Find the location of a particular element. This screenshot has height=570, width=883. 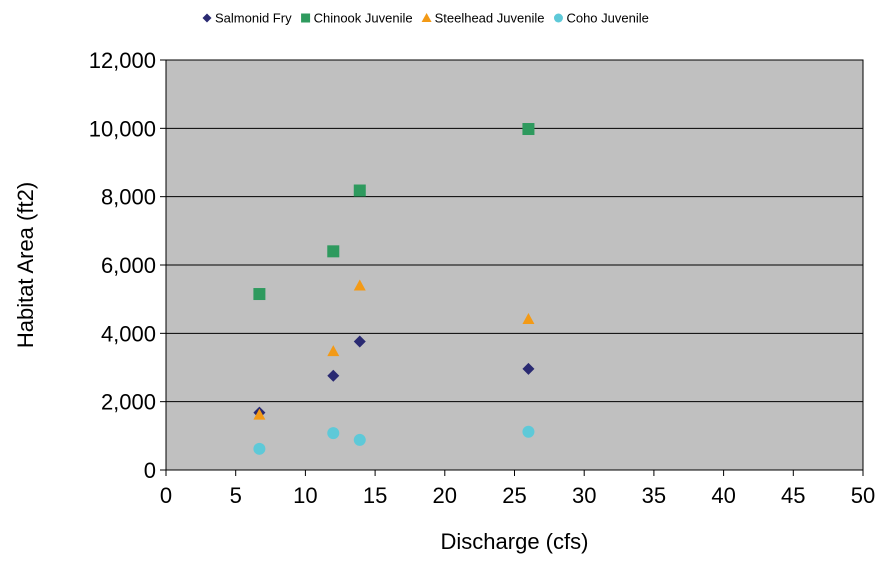

legend-label-salmonid-fry: Salmonid Fry is located at coordinates (253, 18).